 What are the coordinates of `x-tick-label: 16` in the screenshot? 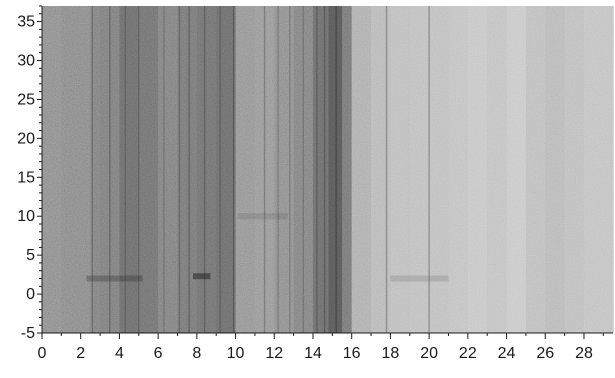 It's located at (352, 353).